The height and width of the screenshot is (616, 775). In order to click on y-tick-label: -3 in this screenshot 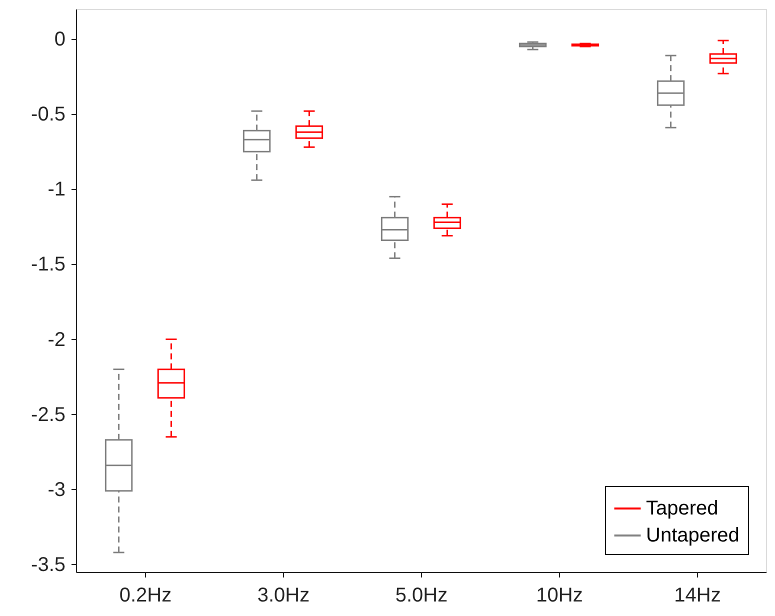, I will do `click(57, 489)`.